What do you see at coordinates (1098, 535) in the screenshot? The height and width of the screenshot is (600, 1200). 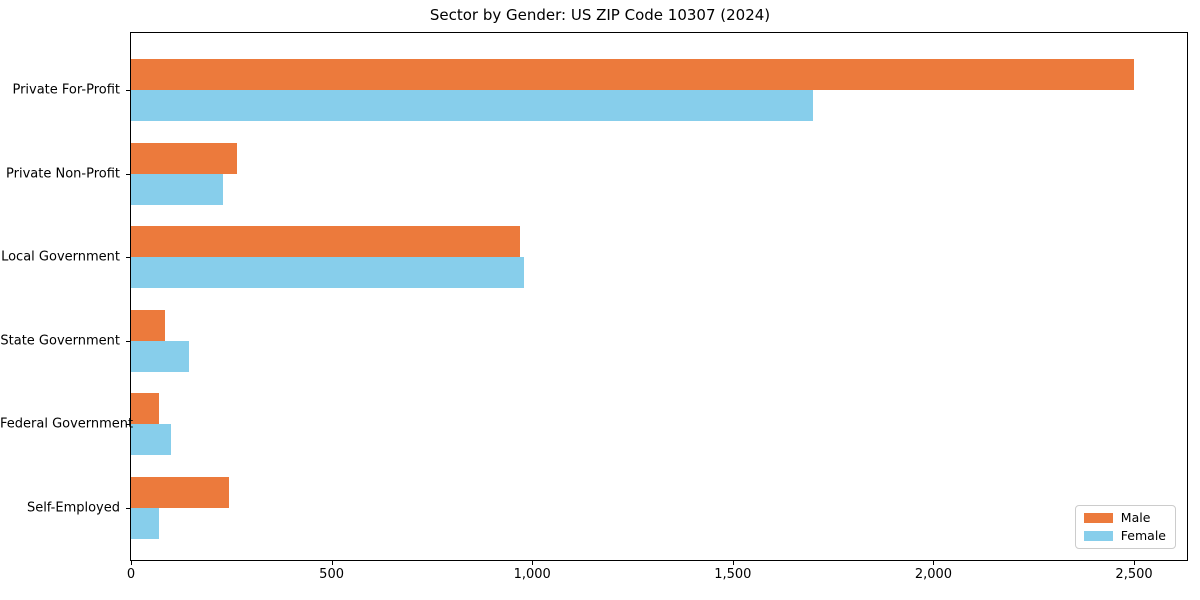 I see `legend-swatch-female` at bounding box center [1098, 535].